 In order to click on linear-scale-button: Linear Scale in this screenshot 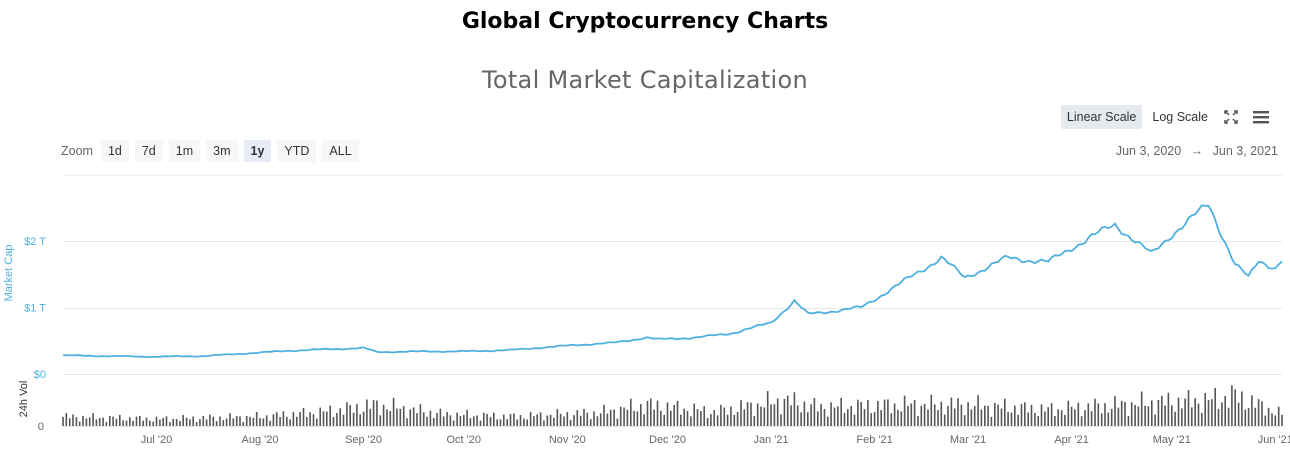, I will do `click(1101, 117)`.